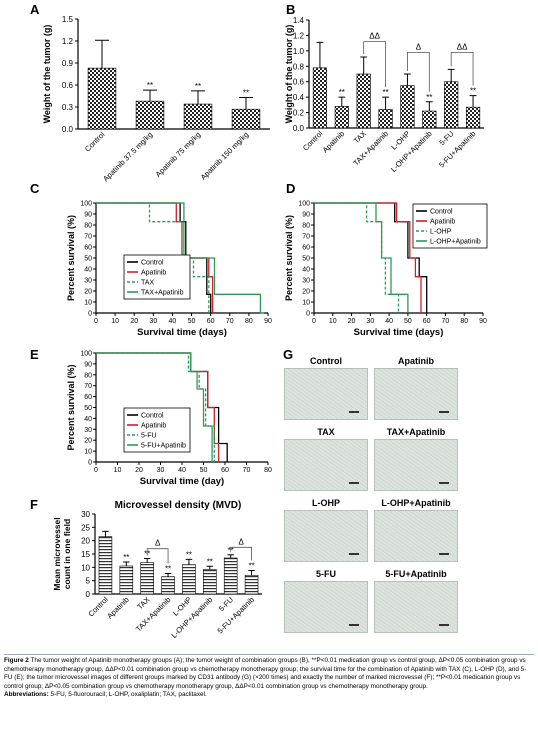 The height and width of the screenshot is (743, 538). I want to click on micrograph-title: L-OHP, so click(326, 503).